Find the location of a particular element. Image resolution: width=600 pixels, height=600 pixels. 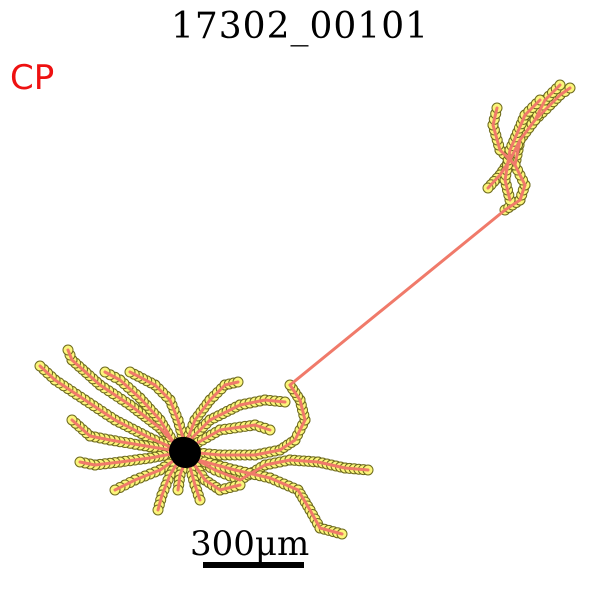

region-label: CP is located at coordinates (32, 78).